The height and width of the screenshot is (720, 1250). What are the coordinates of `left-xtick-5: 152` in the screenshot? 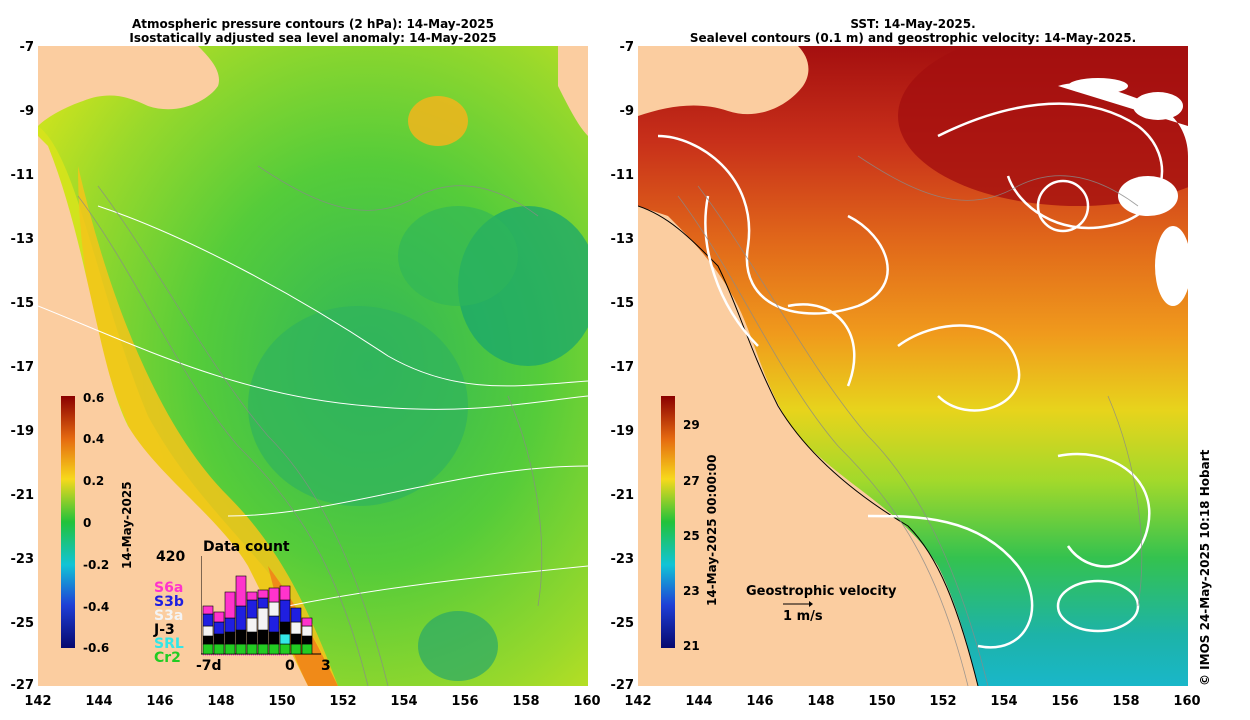 It's located at (343, 701).